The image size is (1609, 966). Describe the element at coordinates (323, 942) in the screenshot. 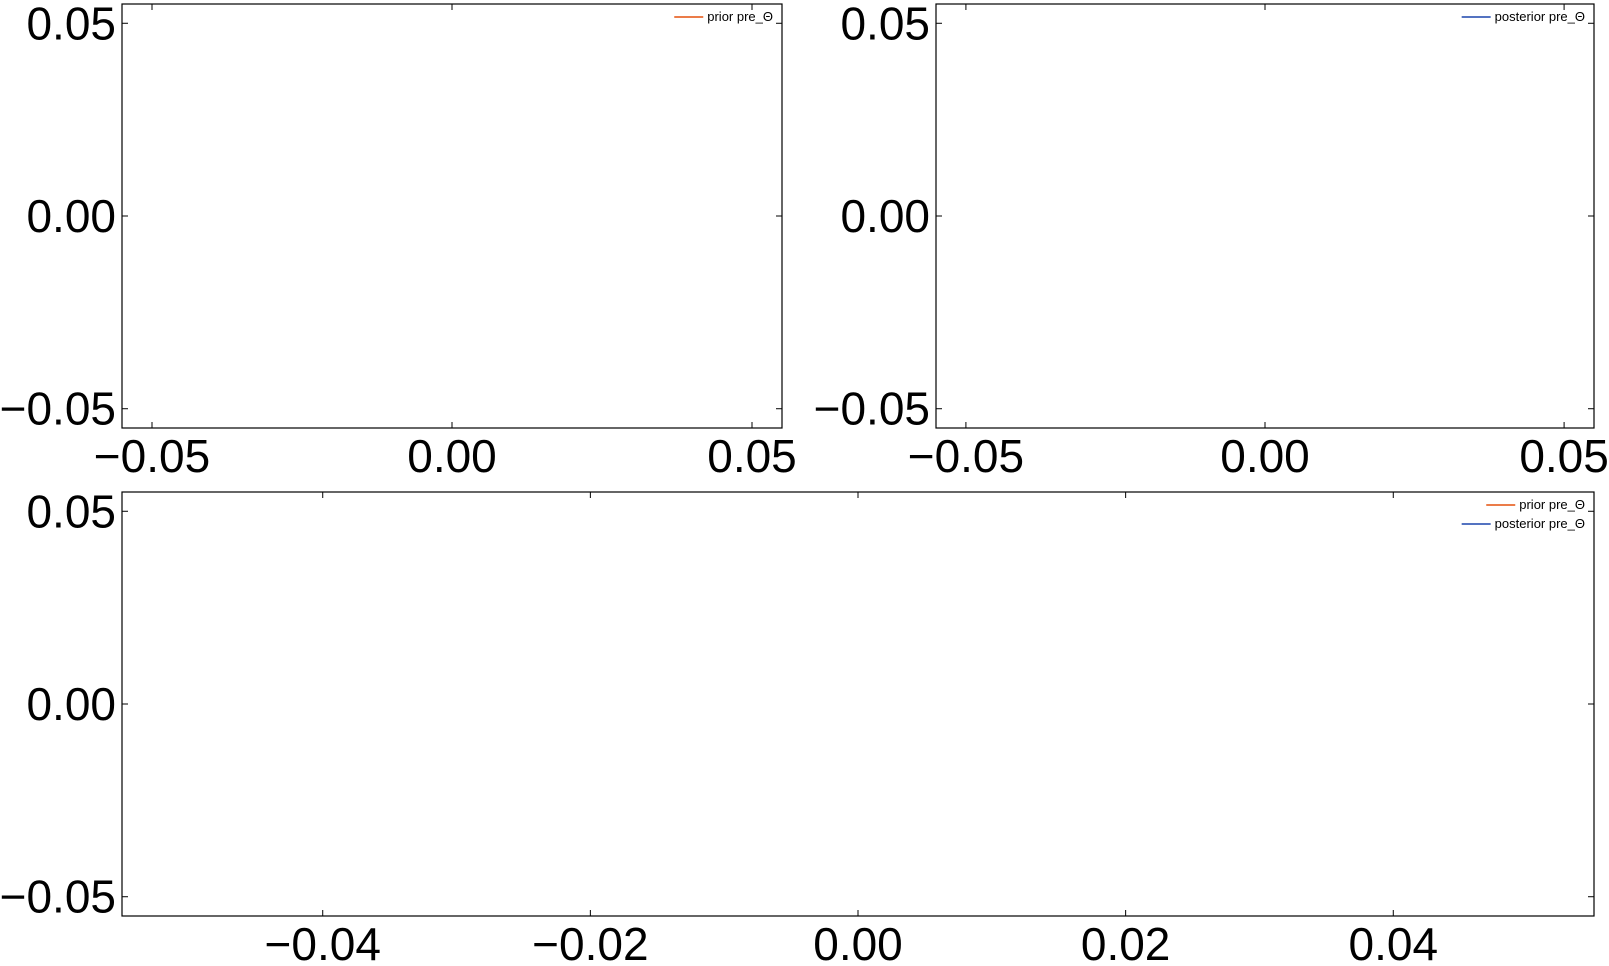

I see `x-tick-label: −0.04` at that location.